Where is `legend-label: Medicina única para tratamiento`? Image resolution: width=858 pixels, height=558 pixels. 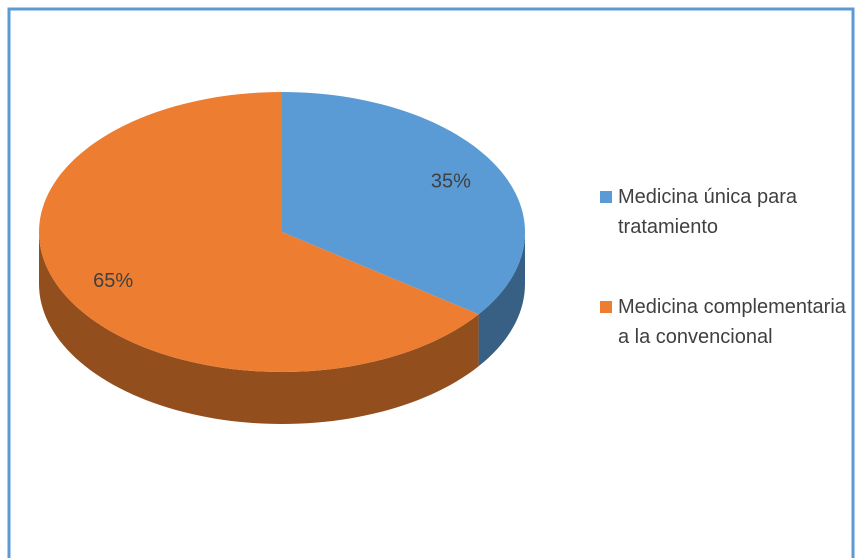
legend-label: Medicina única para tratamiento is located at coordinates (707, 212).